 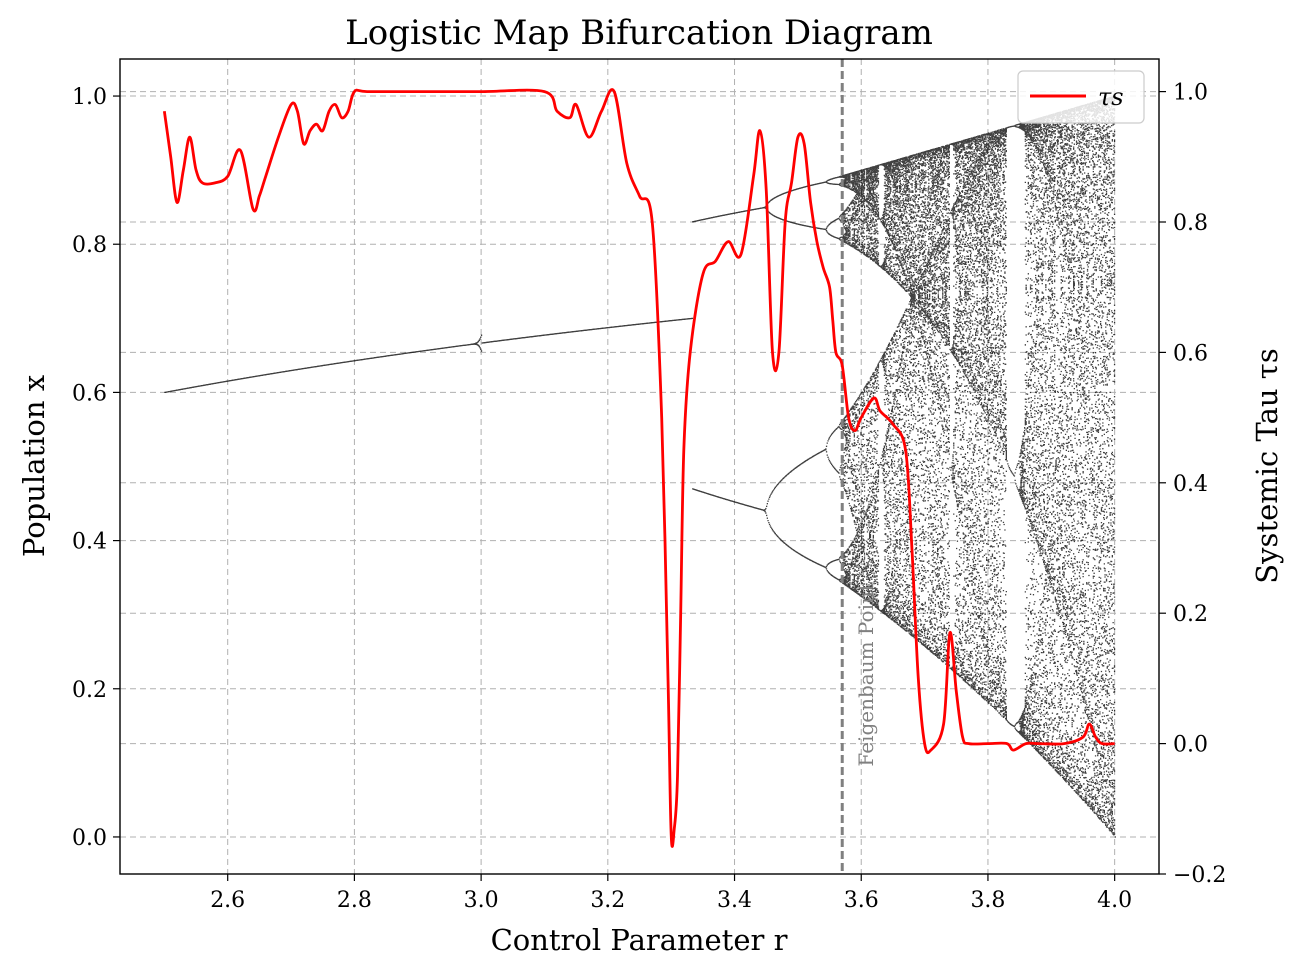 What do you see at coordinates (89, 690) in the screenshot?
I see `y-tick-label: 0.2` at bounding box center [89, 690].